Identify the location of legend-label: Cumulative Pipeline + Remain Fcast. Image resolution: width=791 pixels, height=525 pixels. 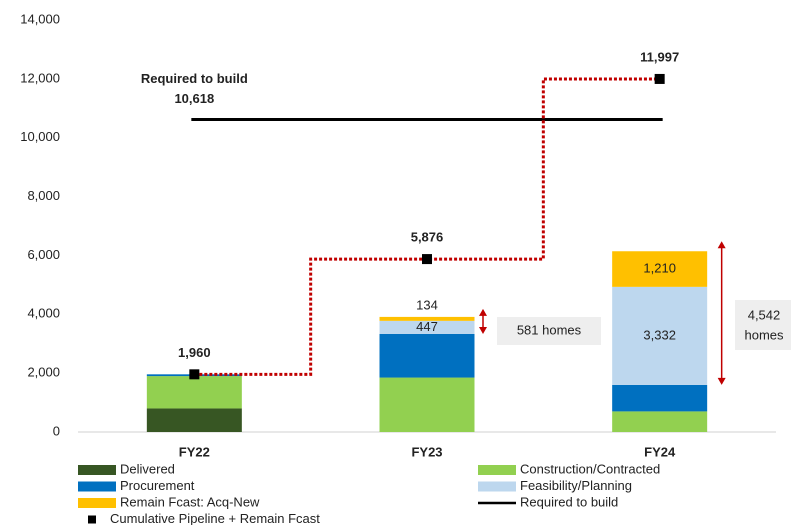
(215, 518).